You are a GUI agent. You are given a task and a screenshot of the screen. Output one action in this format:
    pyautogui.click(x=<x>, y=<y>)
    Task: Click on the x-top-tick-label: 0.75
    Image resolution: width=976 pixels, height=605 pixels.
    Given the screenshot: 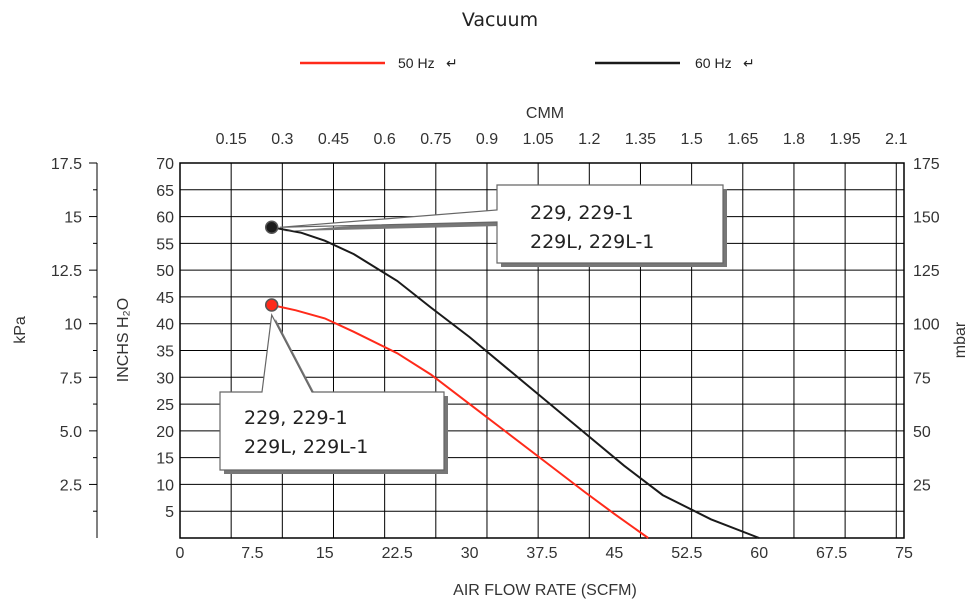 What is the action you would take?
    pyautogui.click(x=435, y=139)
    